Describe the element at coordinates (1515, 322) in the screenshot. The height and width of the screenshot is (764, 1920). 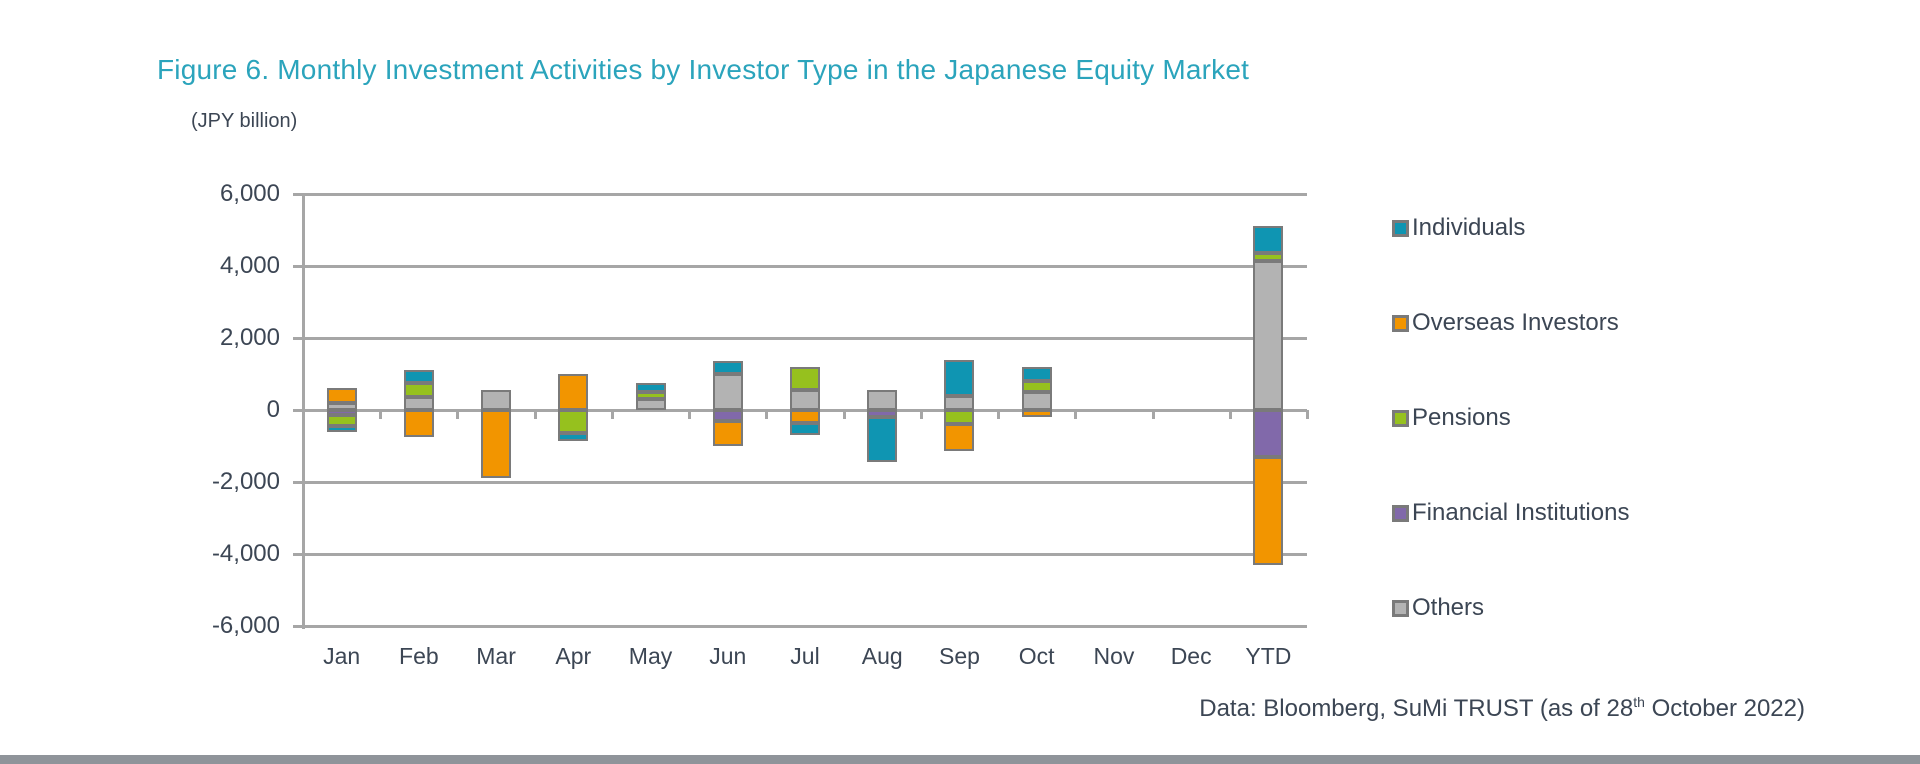
I see `legend-label: Overseas Investors` at that location.